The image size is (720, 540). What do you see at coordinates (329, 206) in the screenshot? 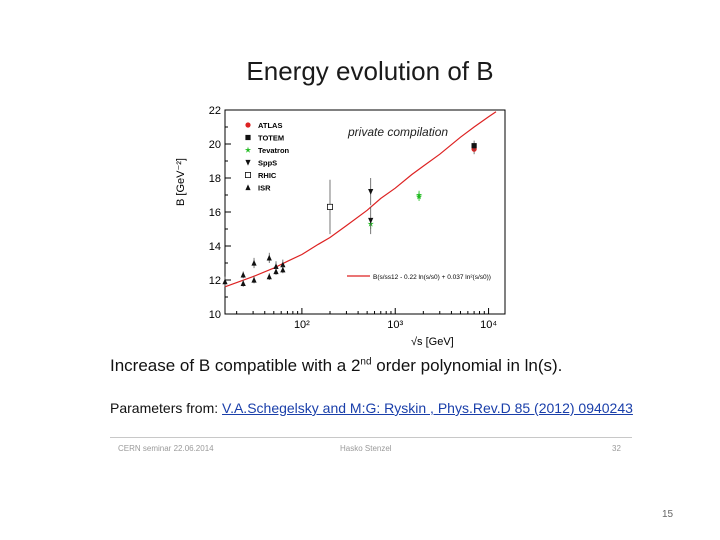
I see `data-point-rhic` at bounding box center [329, 206].